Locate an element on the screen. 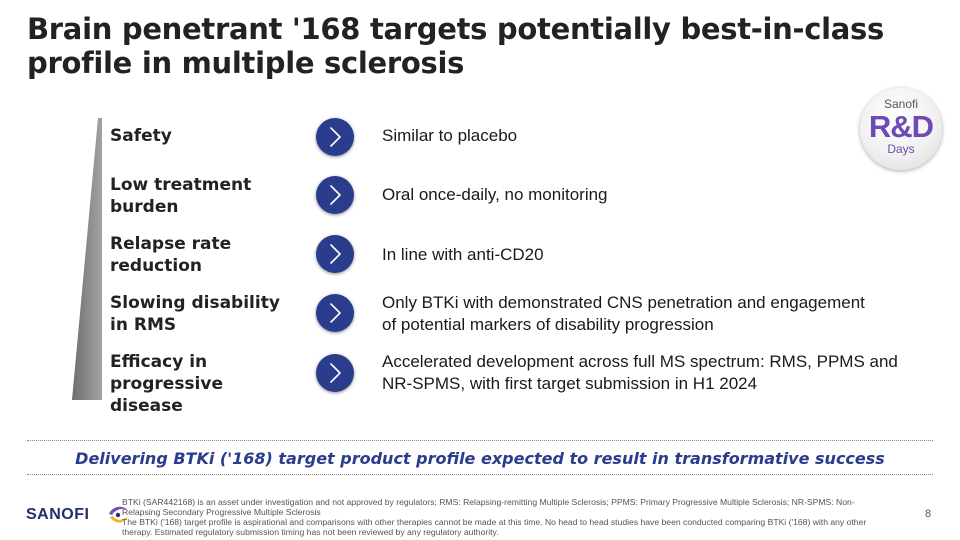  row-description: Similar to placebo is located at coordinates (450, 135).